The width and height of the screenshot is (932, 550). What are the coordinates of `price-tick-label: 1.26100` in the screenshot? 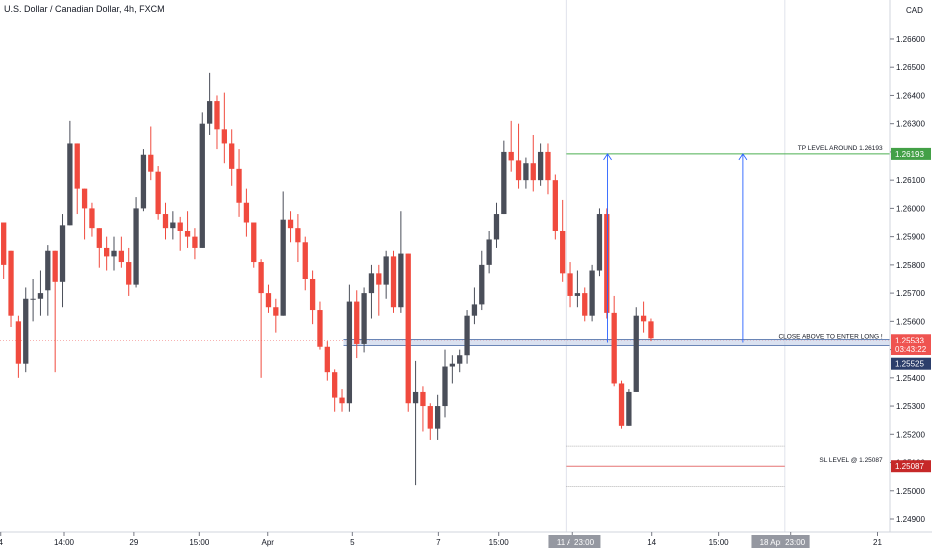 It's located at (910, 180).